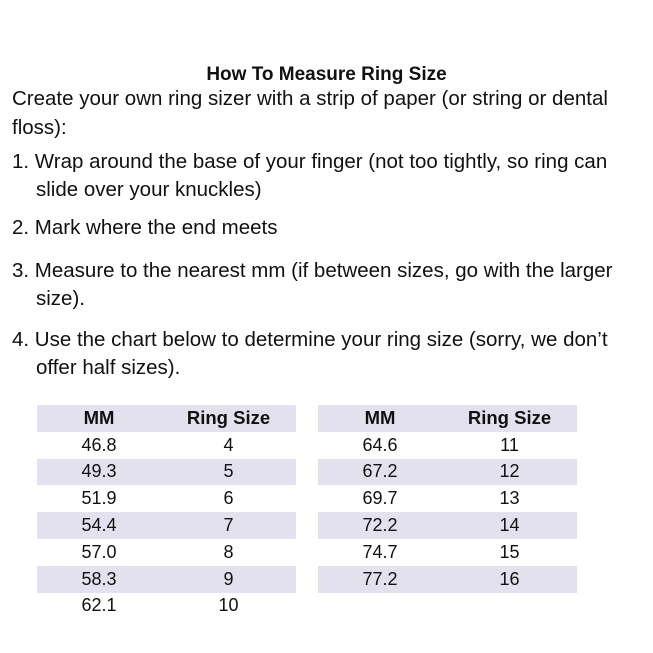 Image resolution: width=653 pixels, height=653 pixels. Describe the element at coordinates (380, 525) in the screenshot. I see `mm-cell: 72.2` at that location.